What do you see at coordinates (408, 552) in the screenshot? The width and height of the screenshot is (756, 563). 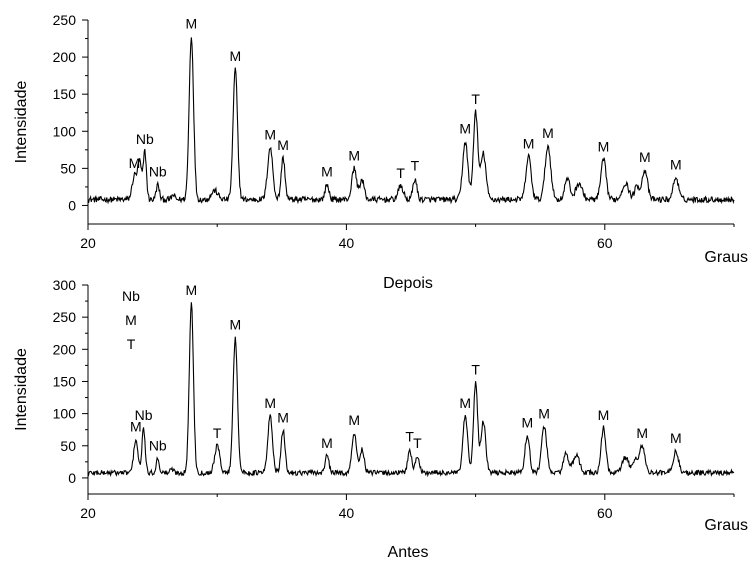 I see `plot-caption: Antes` at bounding box center [408, 552].